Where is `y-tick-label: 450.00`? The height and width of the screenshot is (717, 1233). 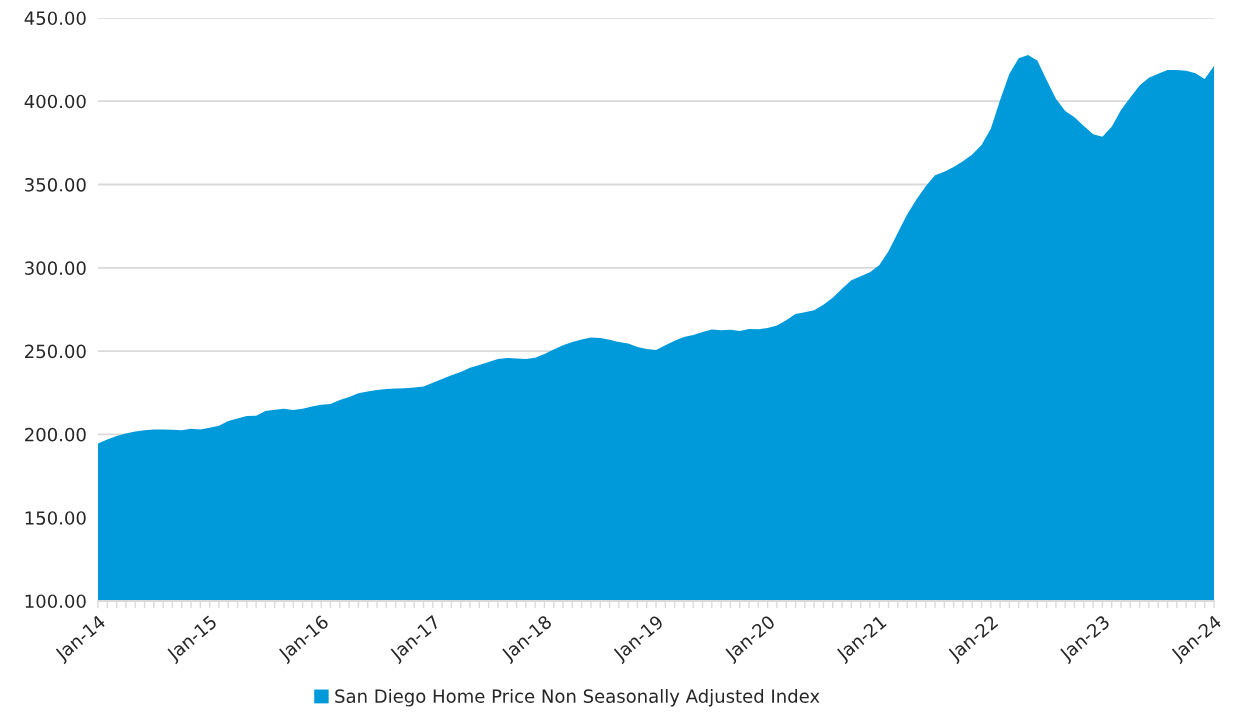
y-tick-label: 450.00 is located at coordinates (55, 18).